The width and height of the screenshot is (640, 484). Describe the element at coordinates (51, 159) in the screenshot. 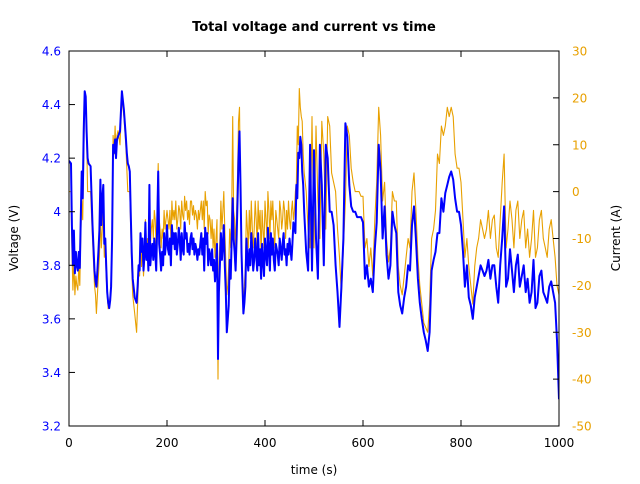

I see `y-tick-label: 4.2` at that location.